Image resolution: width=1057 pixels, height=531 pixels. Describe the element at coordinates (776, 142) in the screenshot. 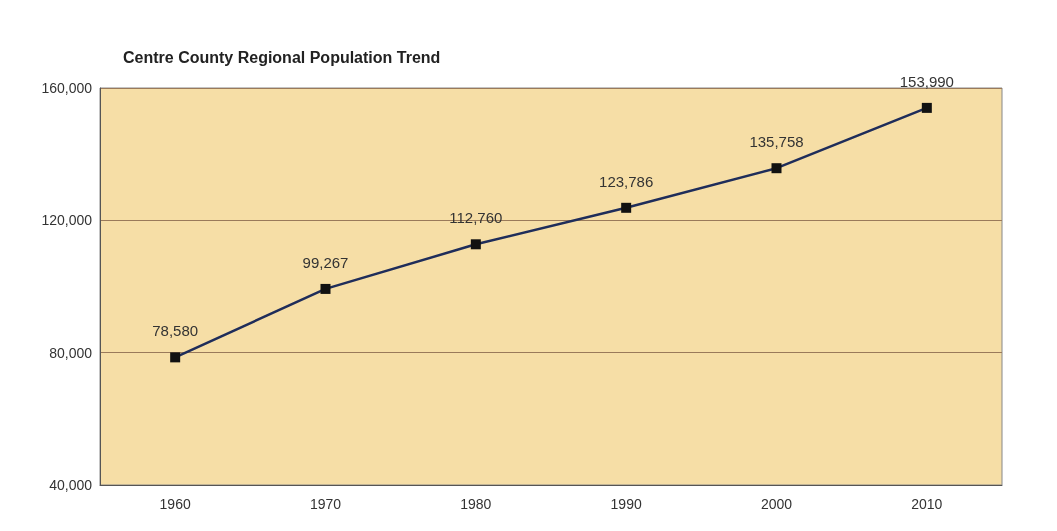

I see `data-label: 135,758` at that location.